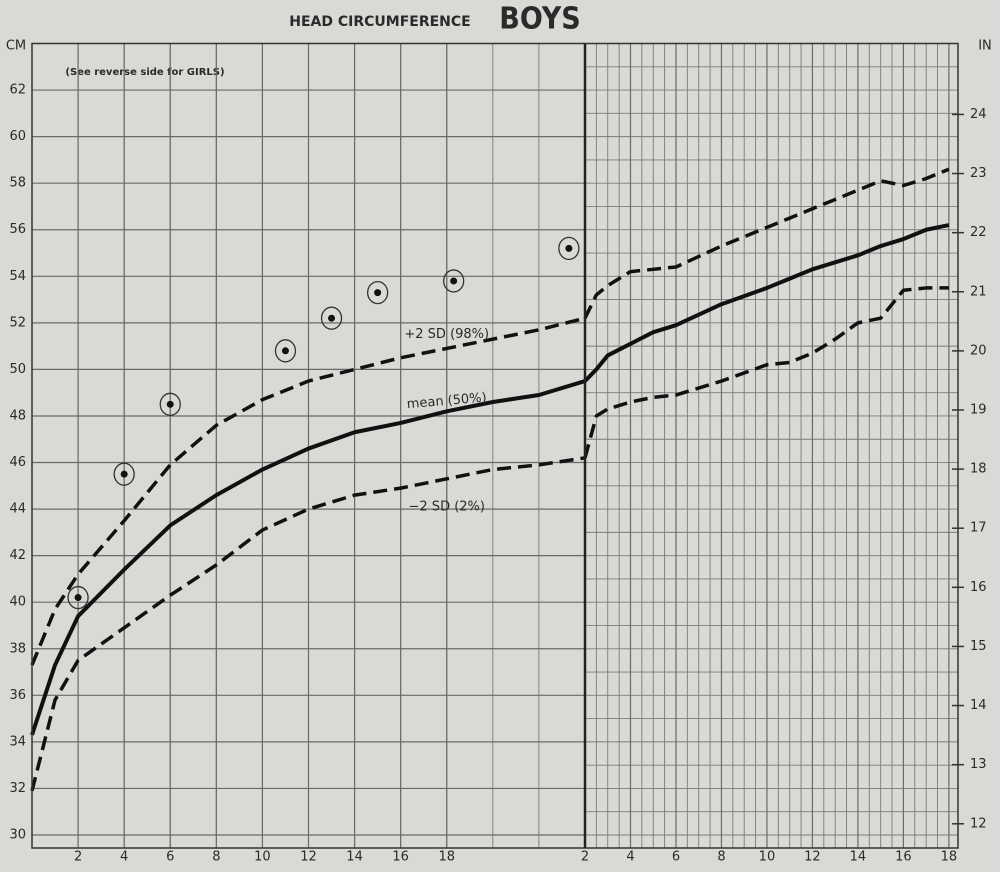 The width and height of the screenshot is (1000, 872). Describe the element at coordinates (17, 90) in the screenshot. I see `y-tick-label: 62` at that location.